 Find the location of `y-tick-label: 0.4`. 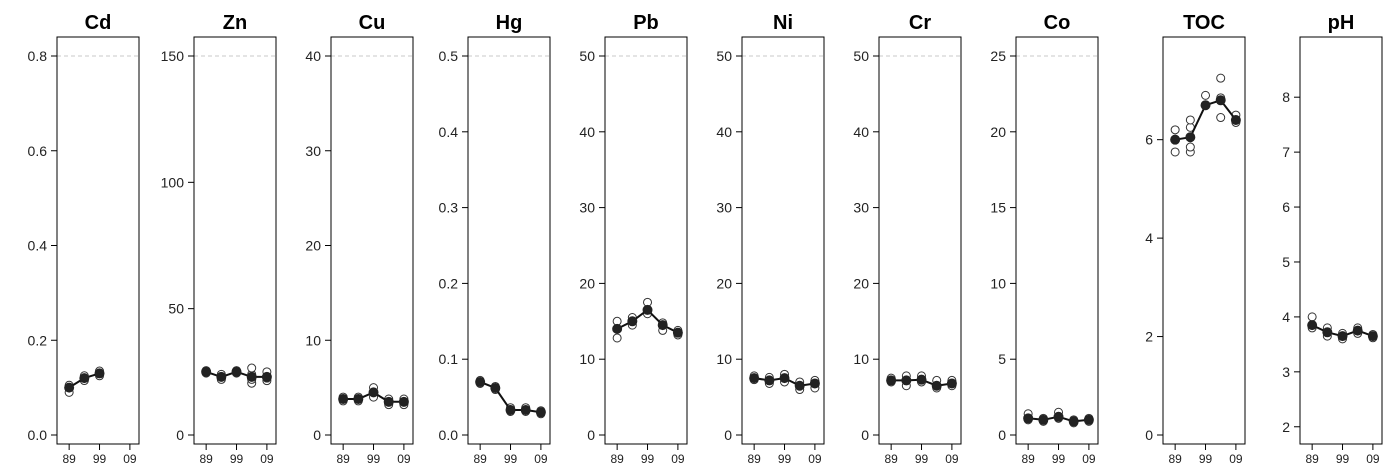

y-tick-label: 0.4 is located at coordinates (38, 246).